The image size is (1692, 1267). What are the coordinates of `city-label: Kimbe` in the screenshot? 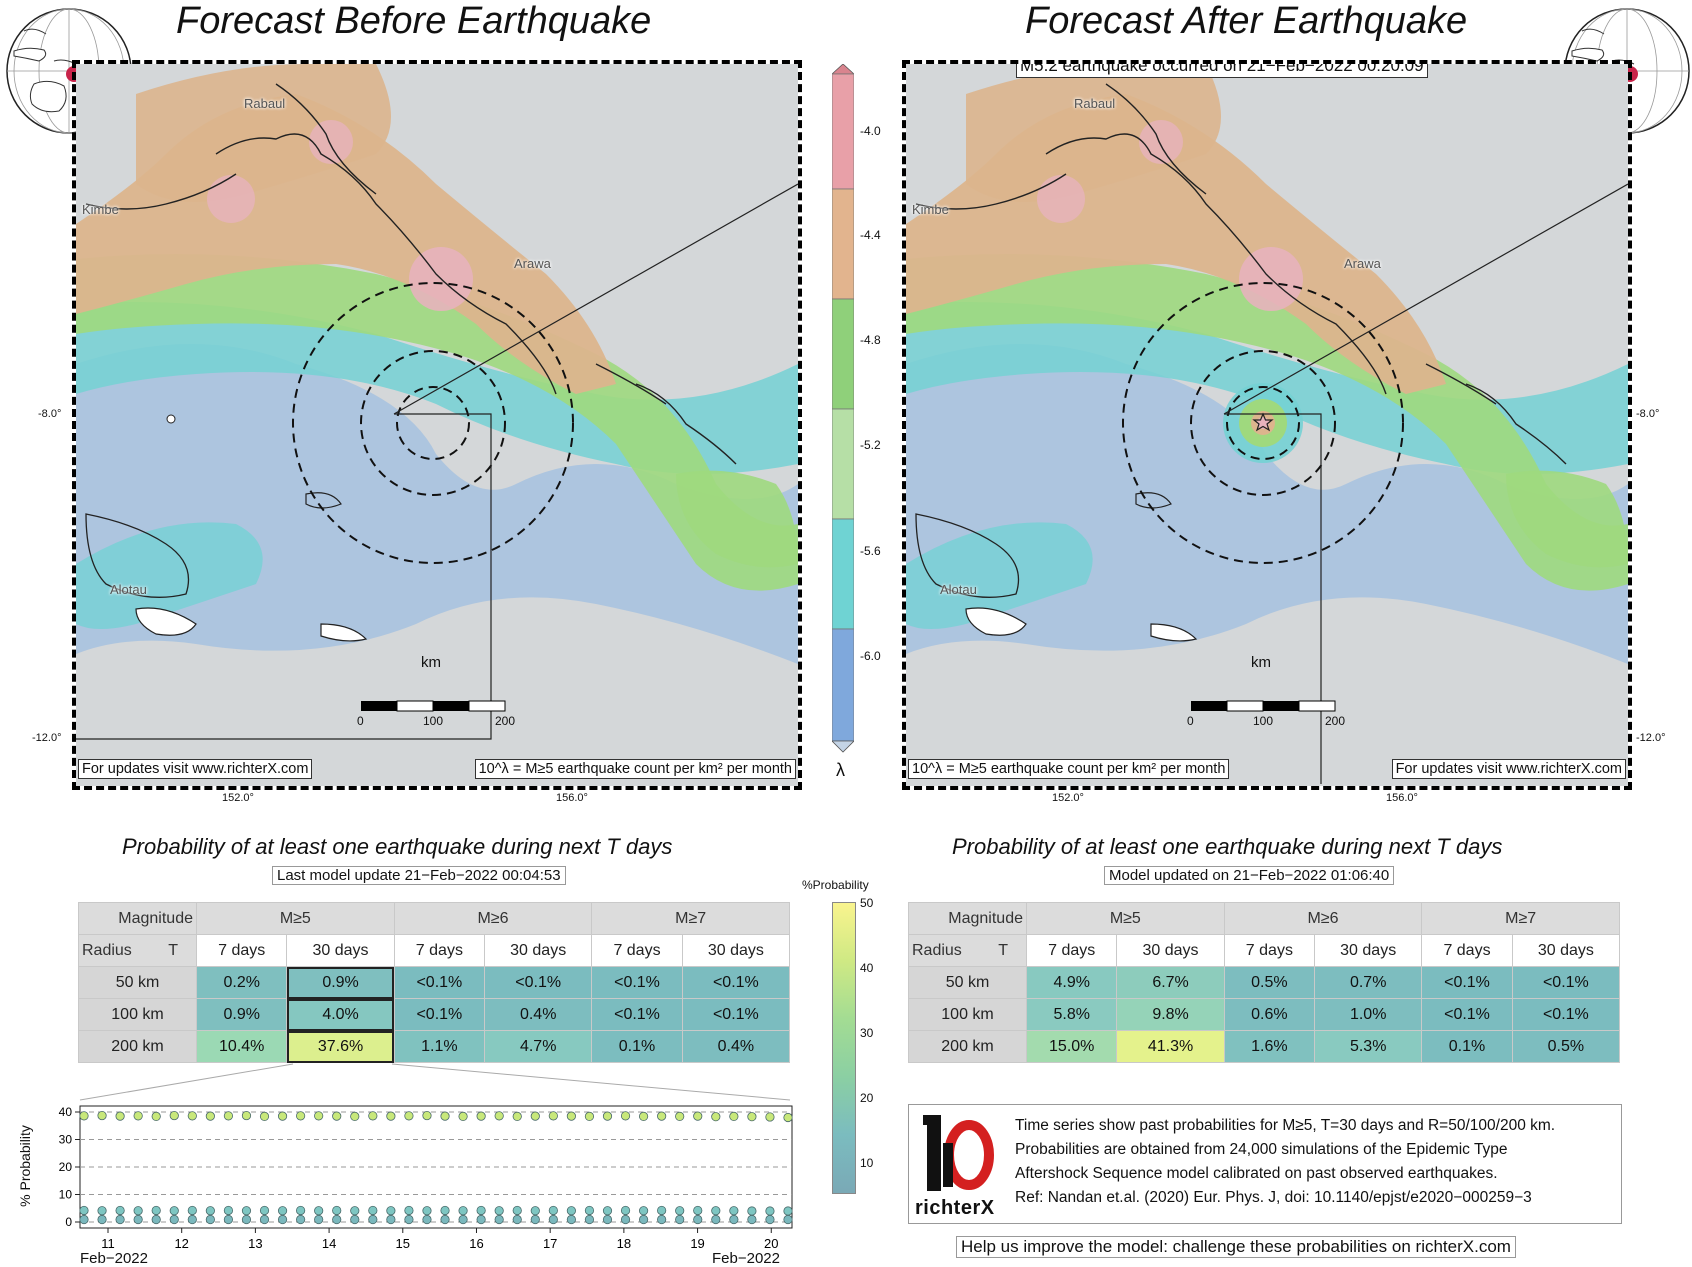 It's located at (930, 209).